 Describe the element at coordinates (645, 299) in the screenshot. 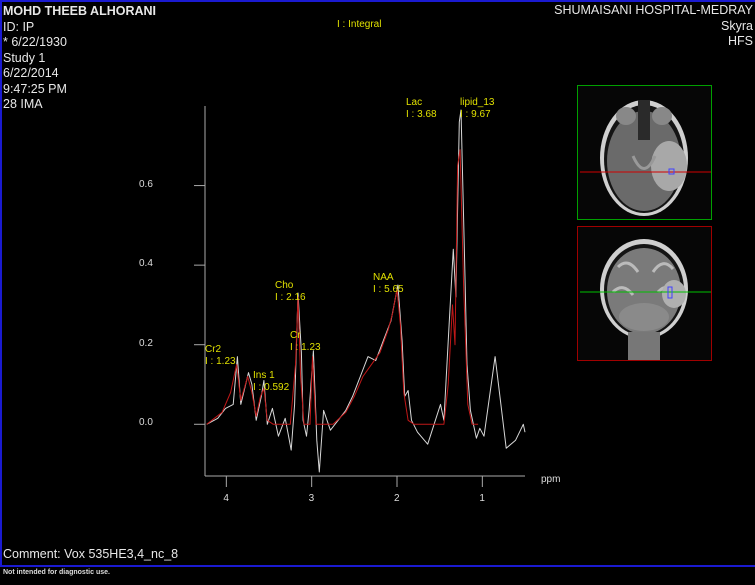

I see `coronal-brain-image` at that location.